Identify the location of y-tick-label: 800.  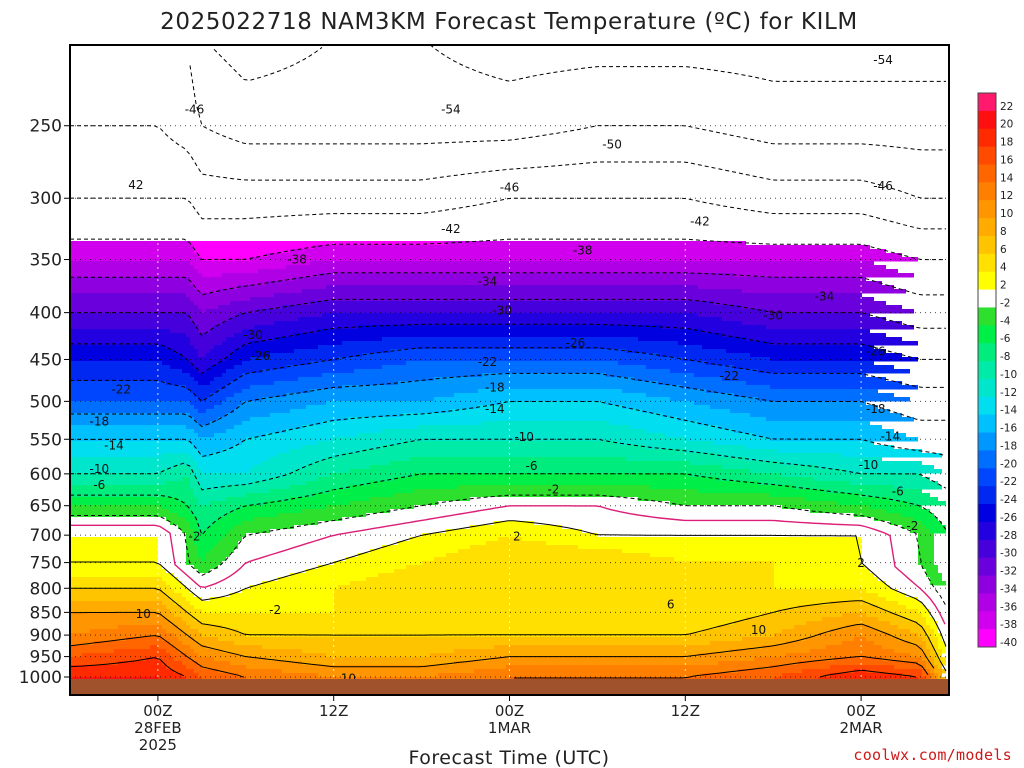
(46, 589).